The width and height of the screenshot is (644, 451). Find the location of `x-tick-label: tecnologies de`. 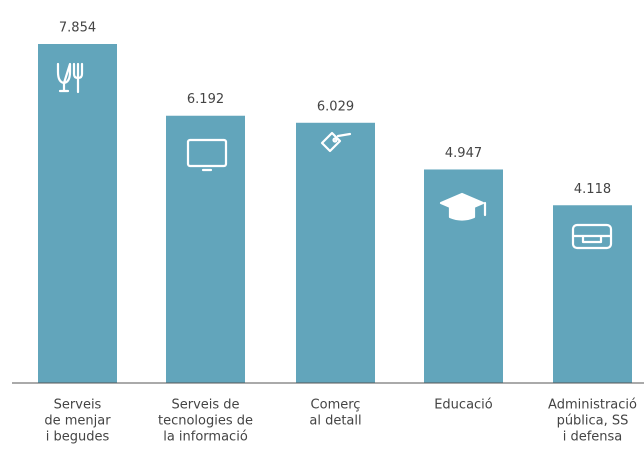

x-tick-label: tecnologies de is located at coordinates (205, 421).